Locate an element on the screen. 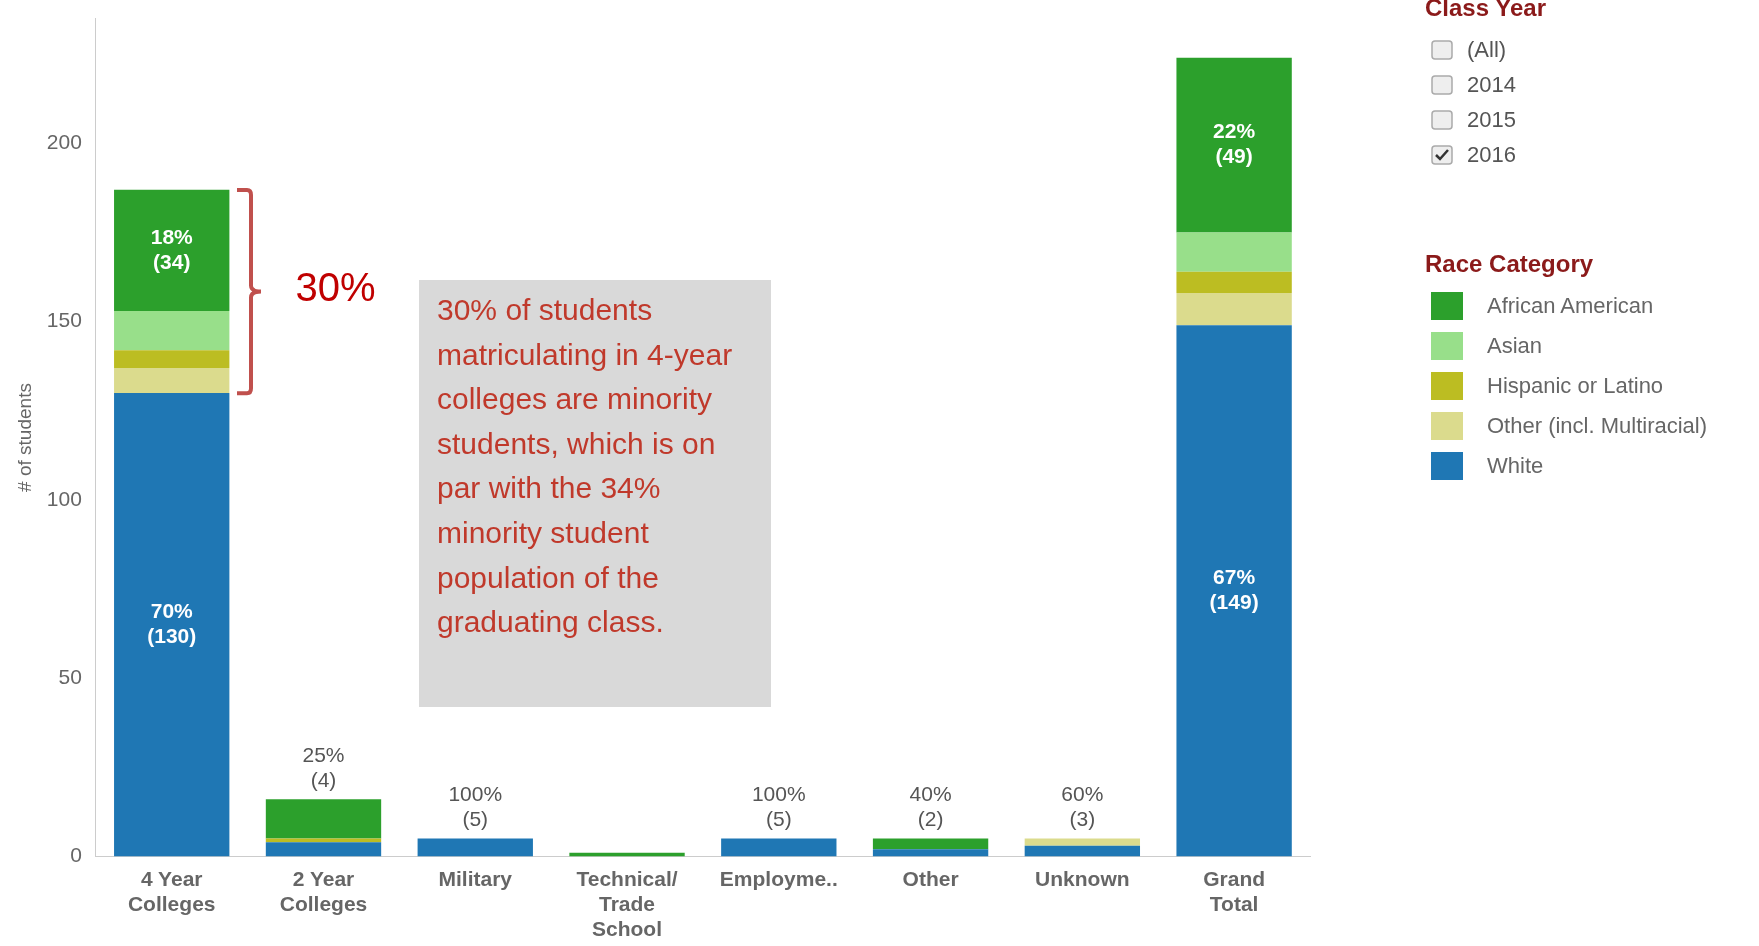  data-label: 67% (149) is located at coordinates (1234, 589).